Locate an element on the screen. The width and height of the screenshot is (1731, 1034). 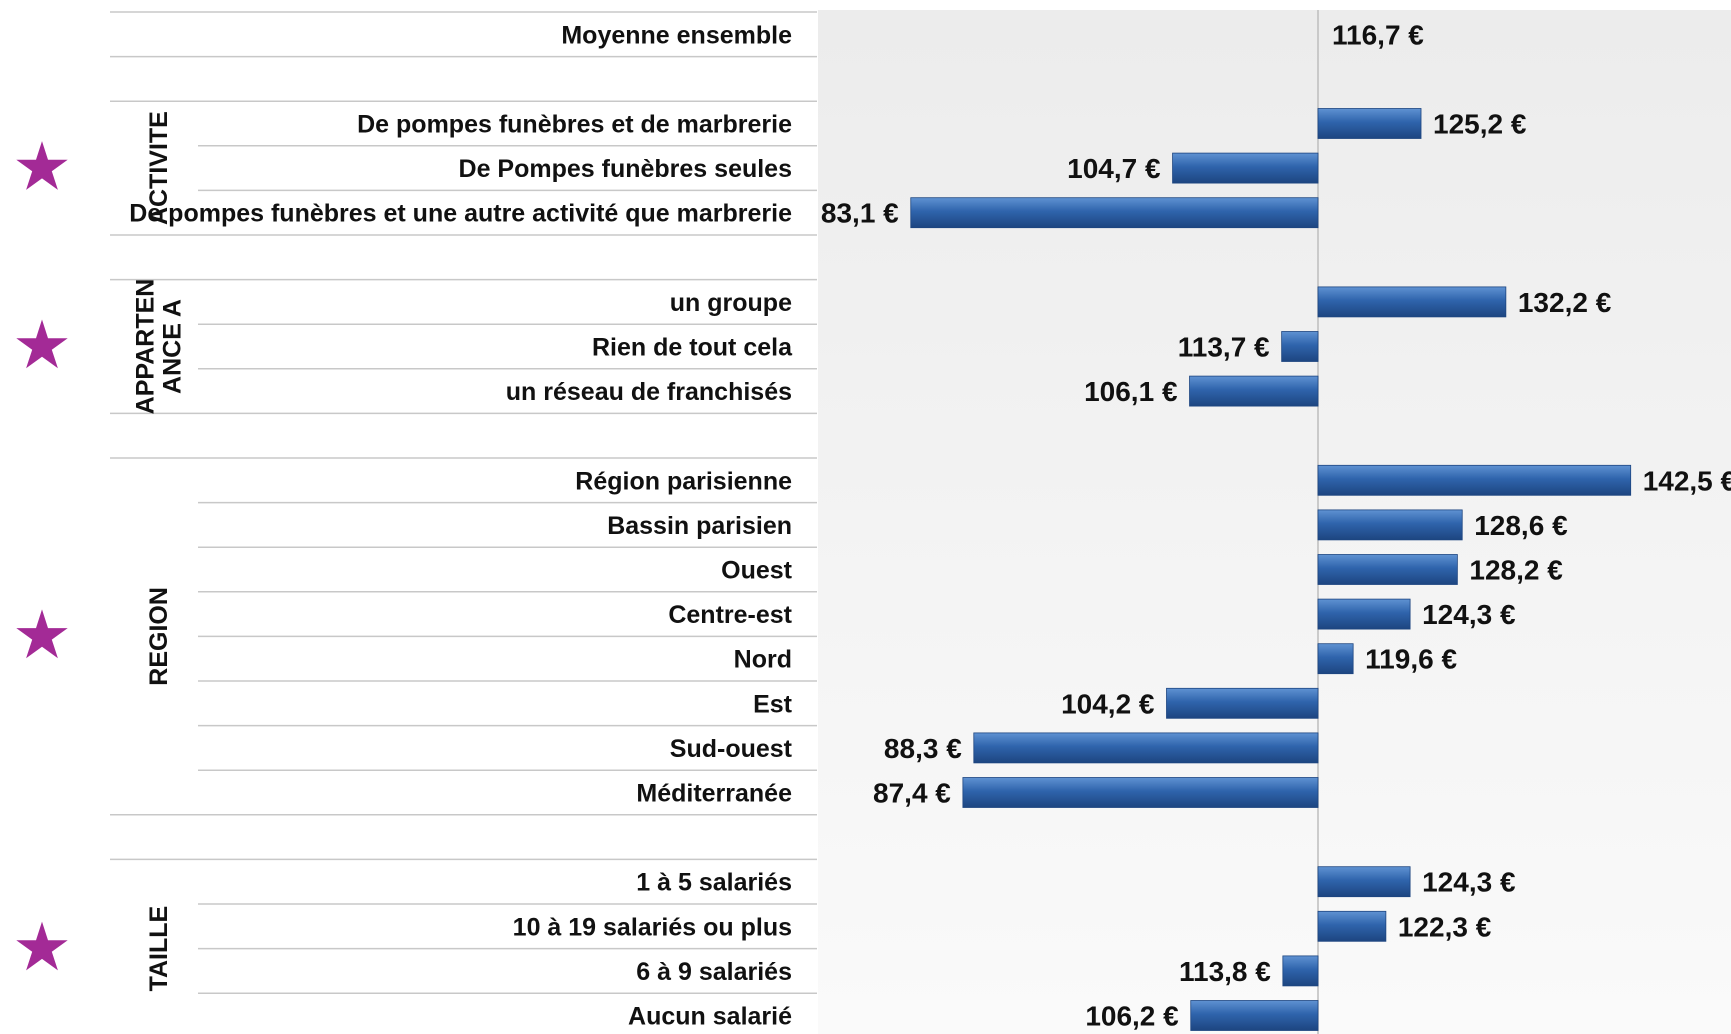
data-label-ouest: 128,2 € is located at coordinates (1516, 570).